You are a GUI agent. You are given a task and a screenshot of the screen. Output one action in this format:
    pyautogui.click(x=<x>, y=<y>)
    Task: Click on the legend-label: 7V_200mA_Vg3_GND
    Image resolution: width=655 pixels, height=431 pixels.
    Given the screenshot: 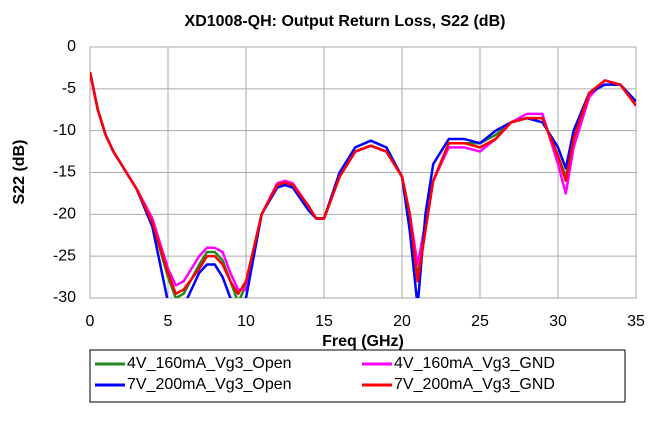 What is the action you would take?
    pyautogui.click(x=474, y=384)
    